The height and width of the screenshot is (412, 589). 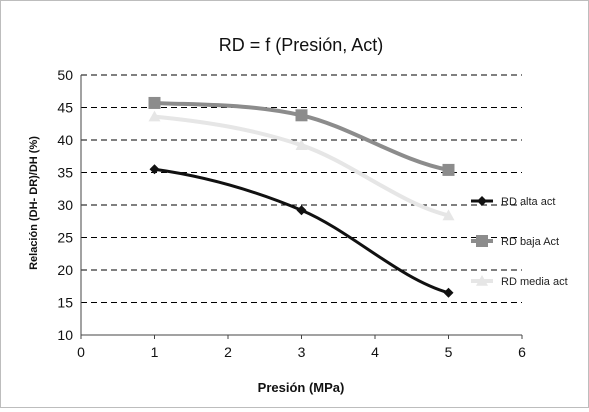 I want to click on legend-item-3: RD media act, so click(x=519, y=281).